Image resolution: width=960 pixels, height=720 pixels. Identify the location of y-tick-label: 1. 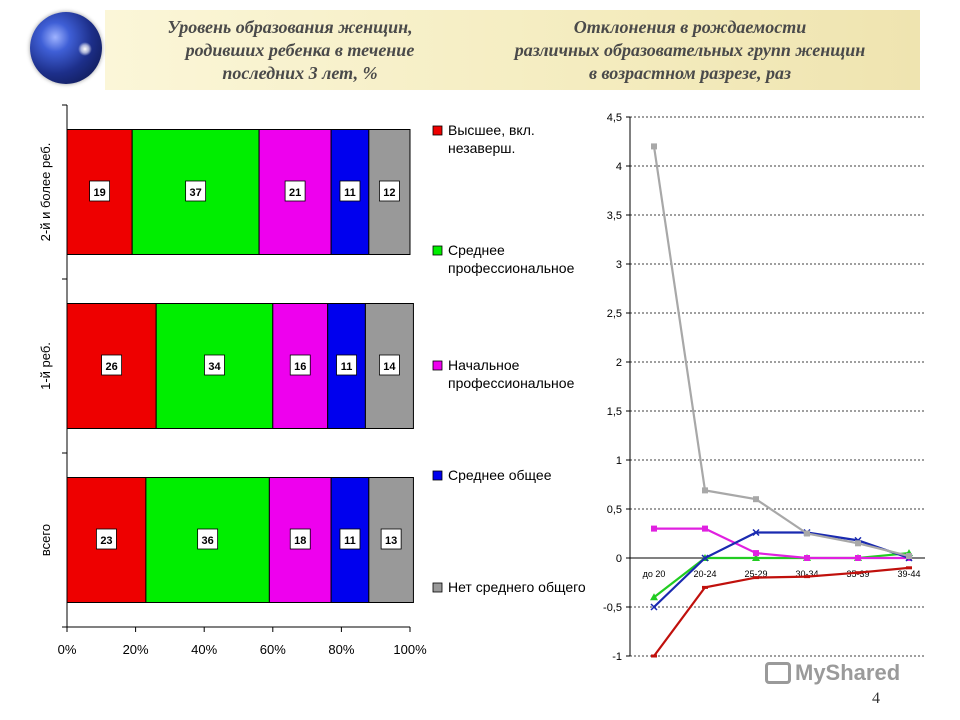
(619, 461).